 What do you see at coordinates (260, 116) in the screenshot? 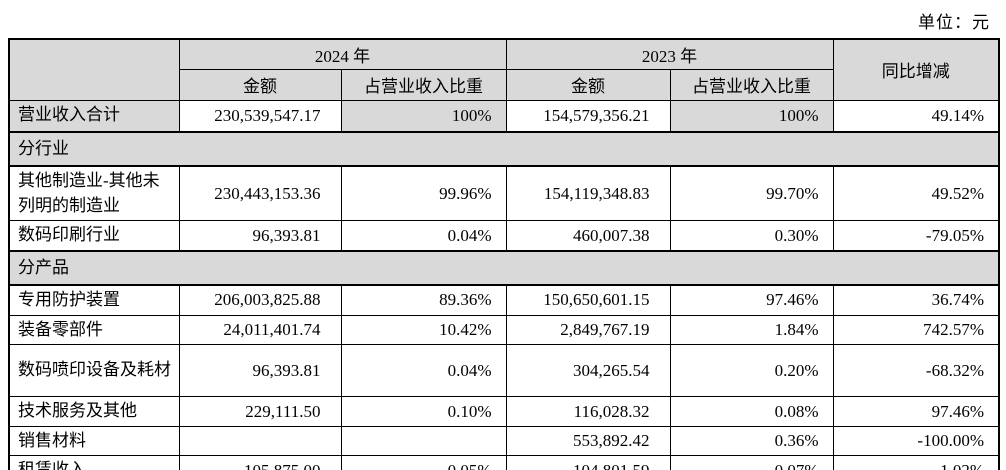
I see `amount-2024-cell: 230,539,547.17` at bounding box center [260, 116].